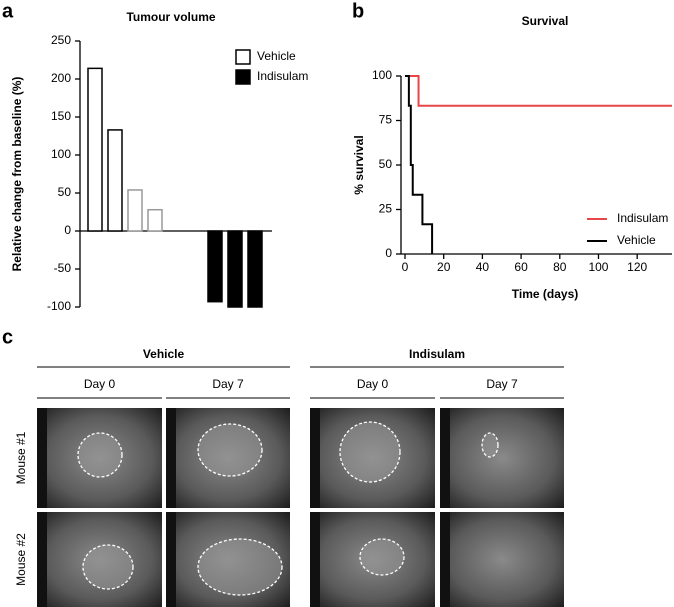 The width and height of the screenshot is (674, 607). Describe the element at coordinates (637, 267) in the screenshot. I see `x-tick-label: 120` at that location.